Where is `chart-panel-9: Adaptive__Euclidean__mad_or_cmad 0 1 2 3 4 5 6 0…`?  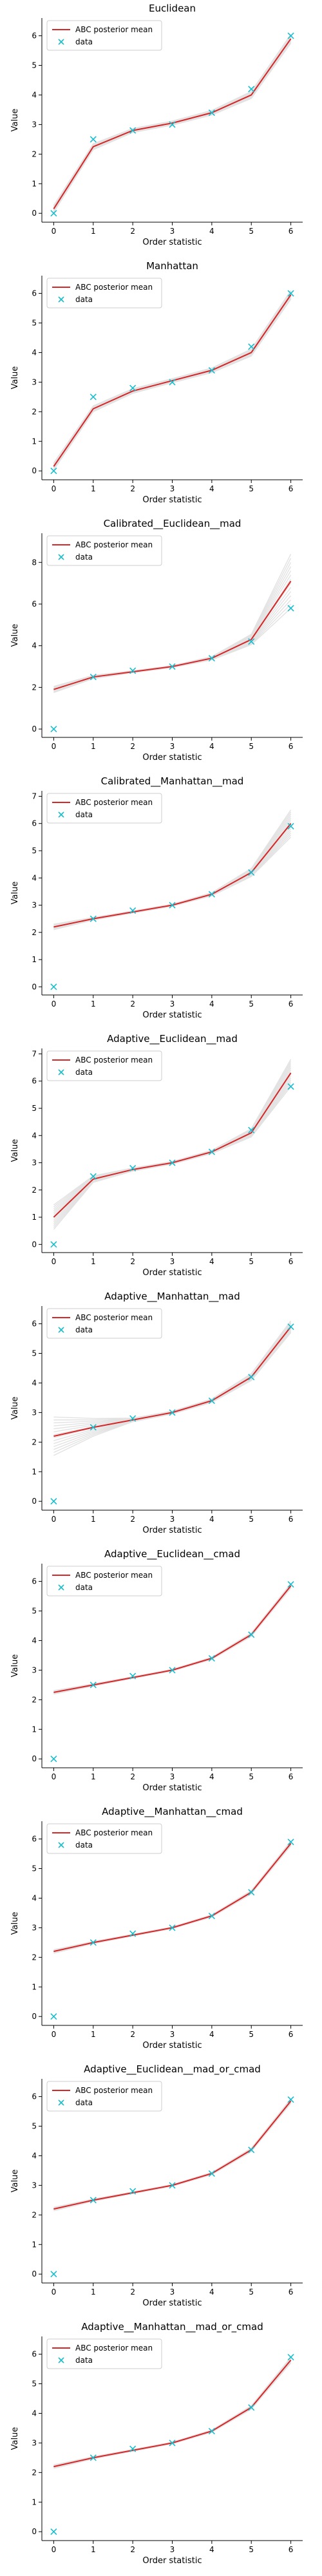 chart-panel-9: Adaptive__Euclidean__mad_or_cmad 0 1 2 3 4 5 6 0… is located at coordinates (156, 2185).